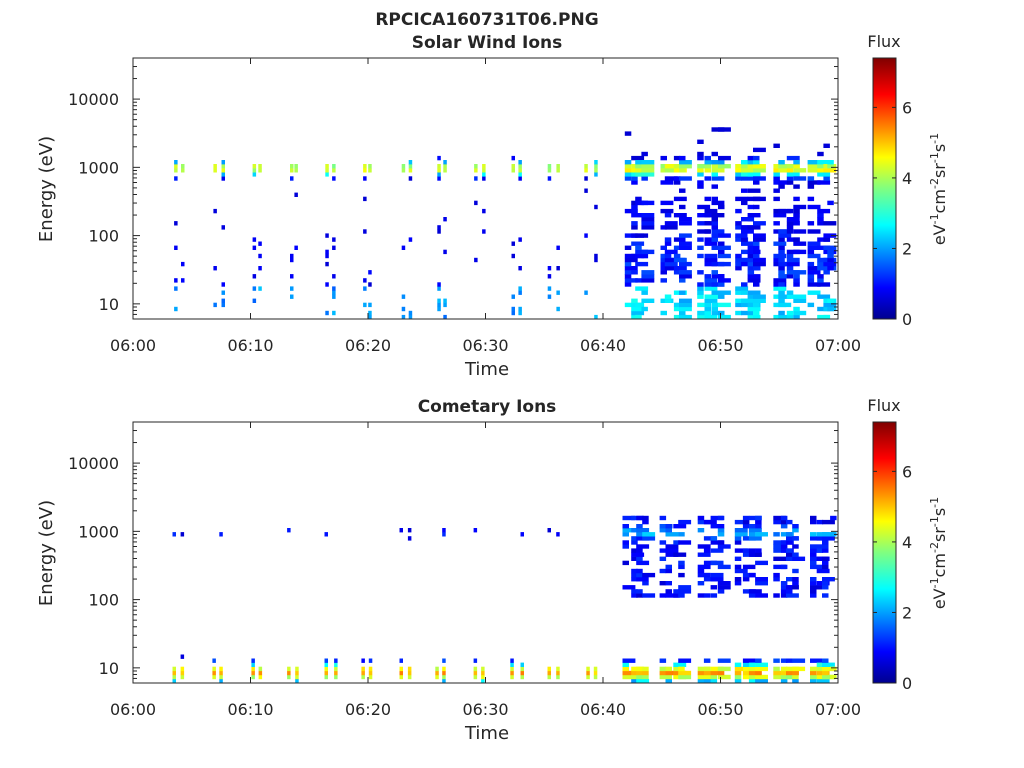  What do you see at coordinates (486, 369) in the screenshot?
I see `x-axis-label-solar-wind: Time` at bounding box center [486, 369].